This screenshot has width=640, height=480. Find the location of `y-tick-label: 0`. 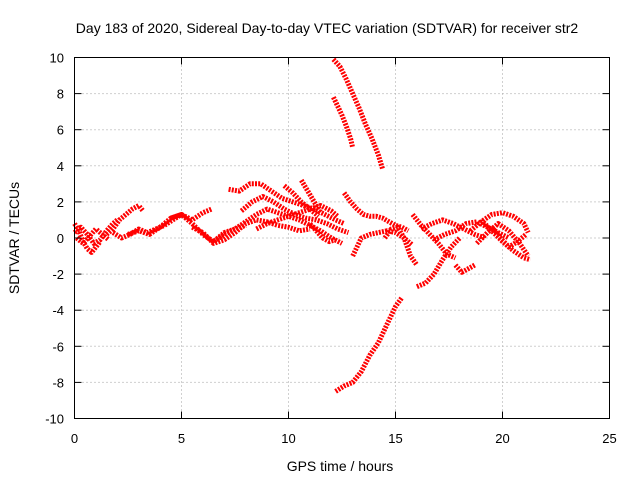

y-tick-label: 0 is located at coordinates (60, 238).